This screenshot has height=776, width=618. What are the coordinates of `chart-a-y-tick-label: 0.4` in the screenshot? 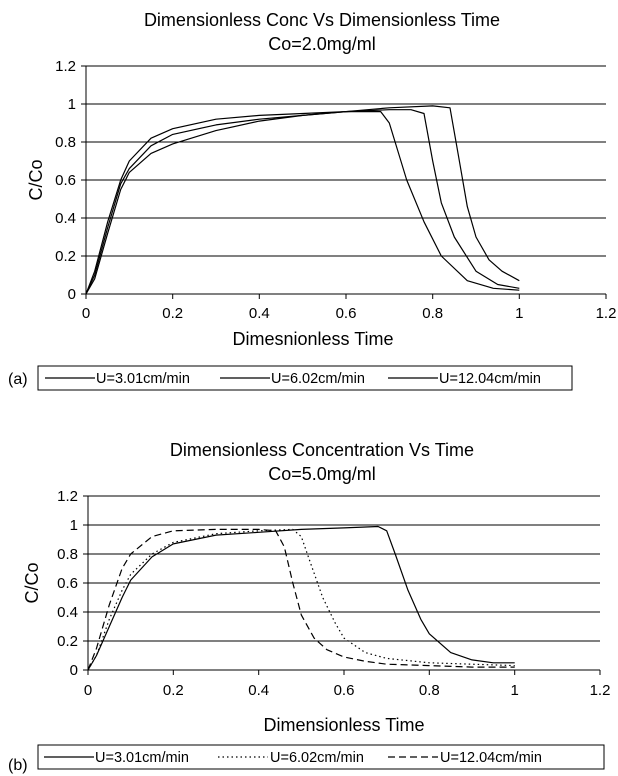 It's located at (65, 218).